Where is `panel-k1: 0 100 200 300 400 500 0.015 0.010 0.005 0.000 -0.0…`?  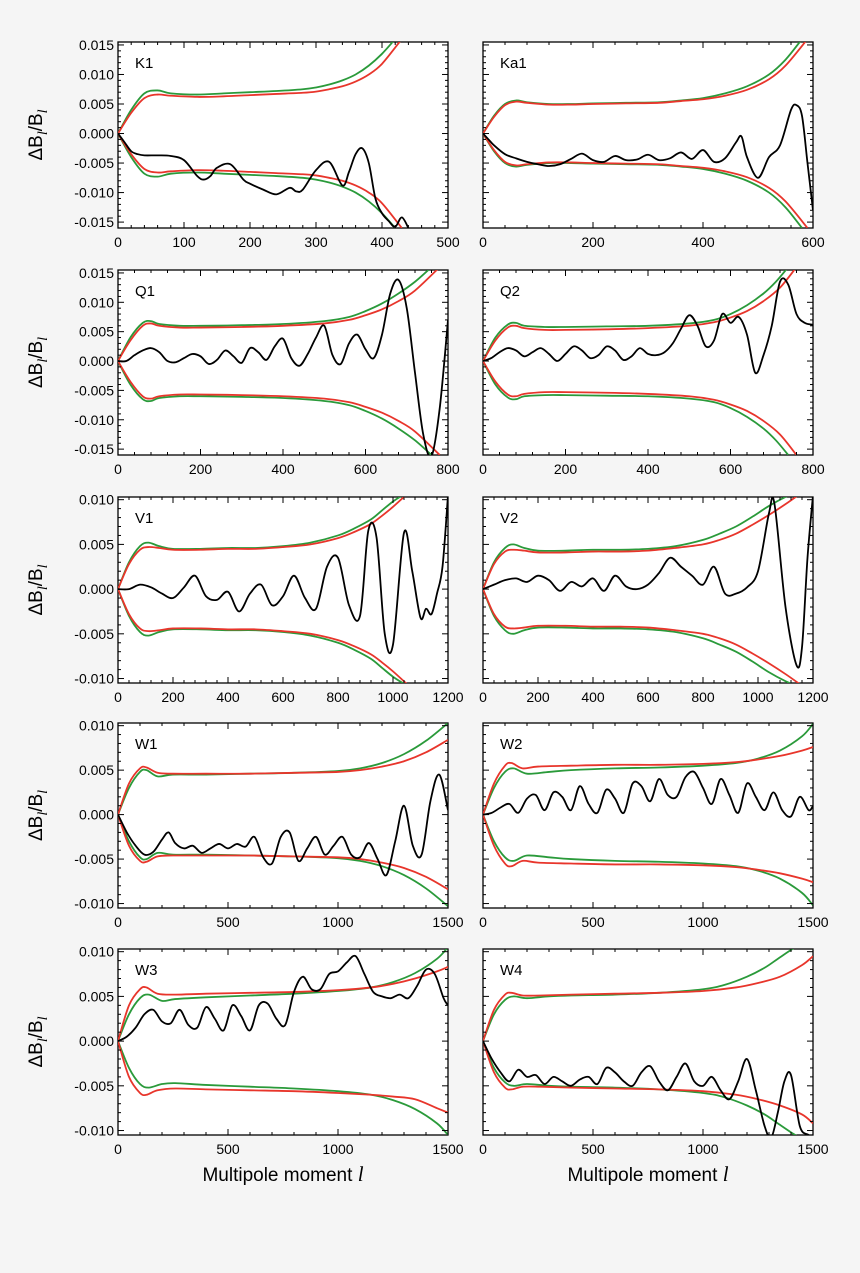 panel-k1: 0 100 200 300 400 500 0.015 0.010 0.005 0.000 -0.0… is located at coordinates (267, 143).